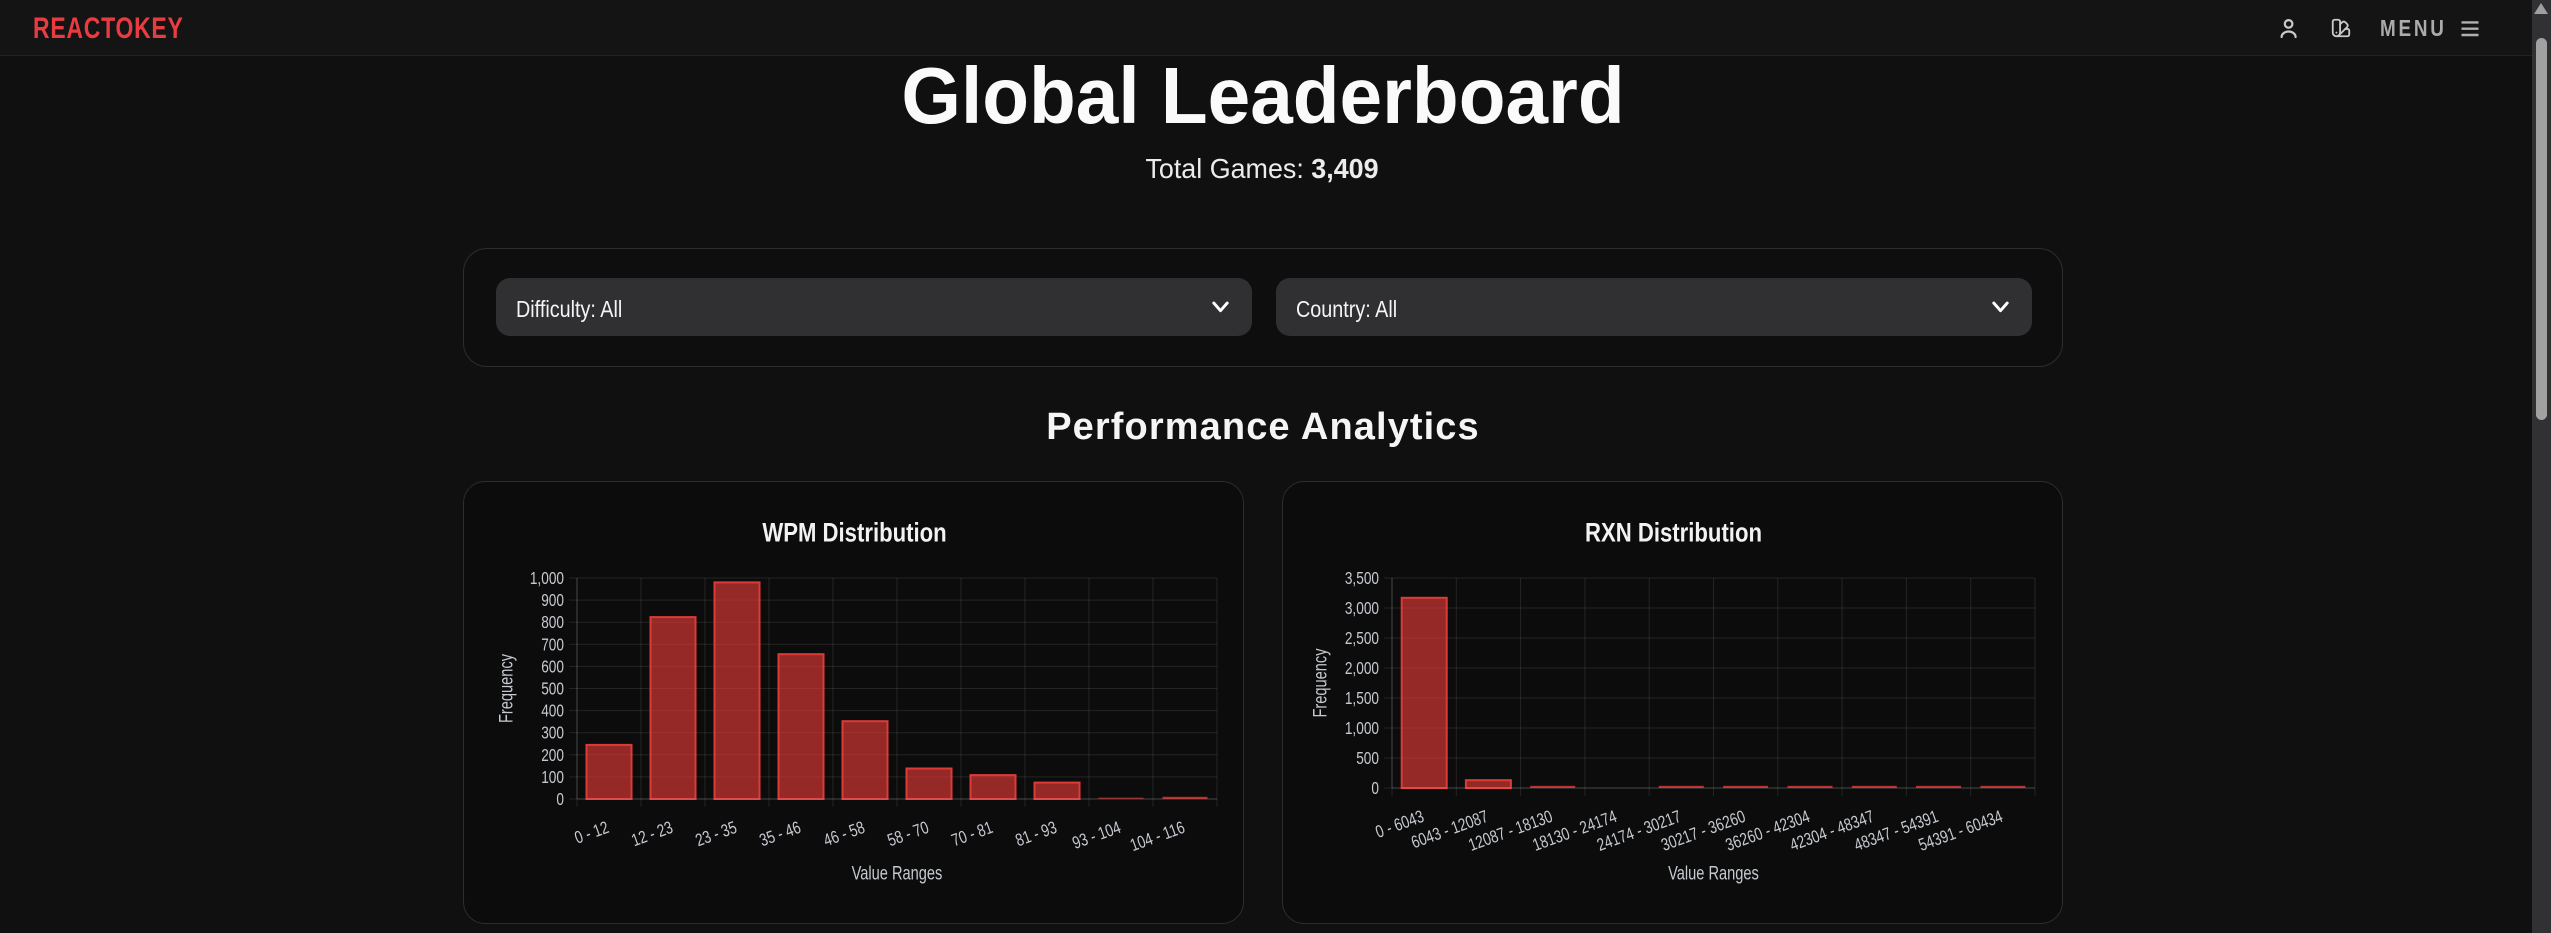 The height and width of the screenshot is (933, 2551). What do you see at coordinates (972, 834) in the screenshot?
I see `svg-text: 70 - 81` at bounding box center [972, 834].